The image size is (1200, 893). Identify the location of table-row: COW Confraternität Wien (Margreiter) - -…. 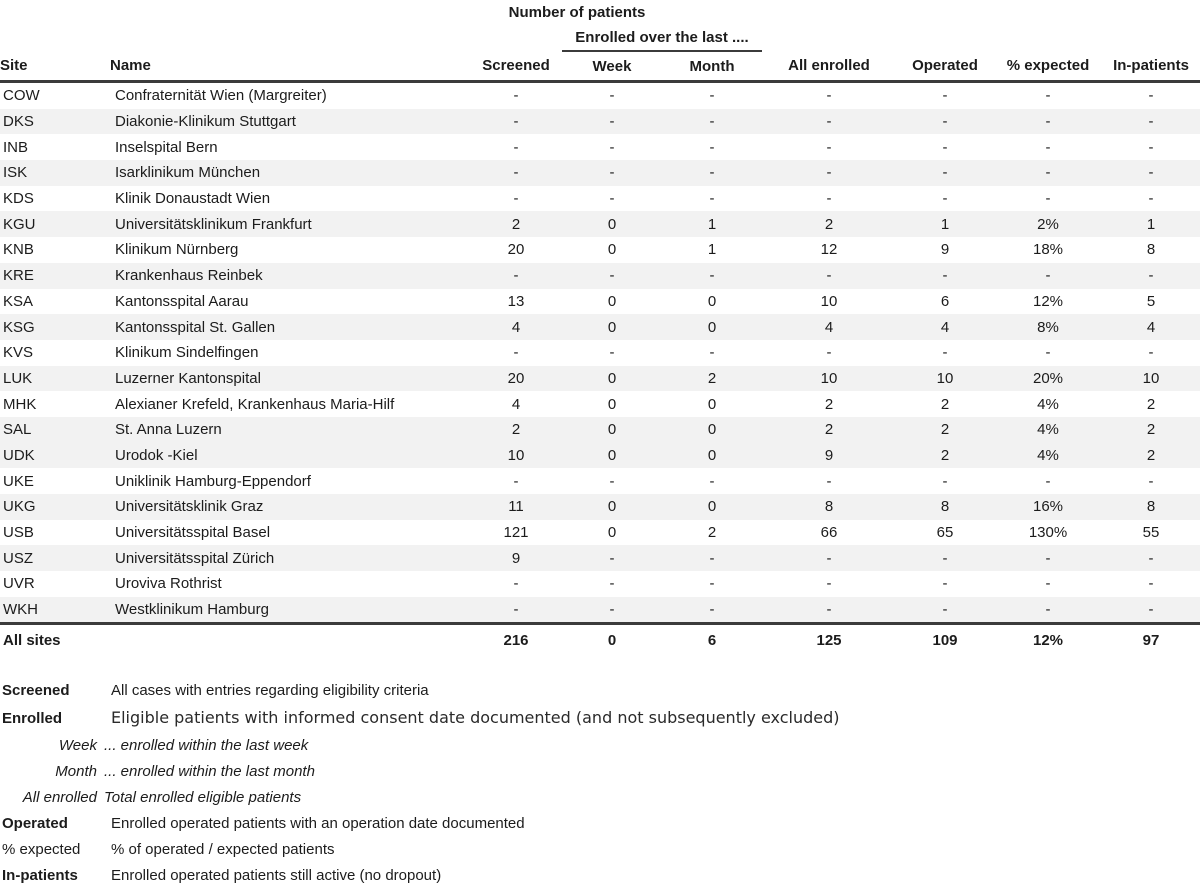
(600, 95).